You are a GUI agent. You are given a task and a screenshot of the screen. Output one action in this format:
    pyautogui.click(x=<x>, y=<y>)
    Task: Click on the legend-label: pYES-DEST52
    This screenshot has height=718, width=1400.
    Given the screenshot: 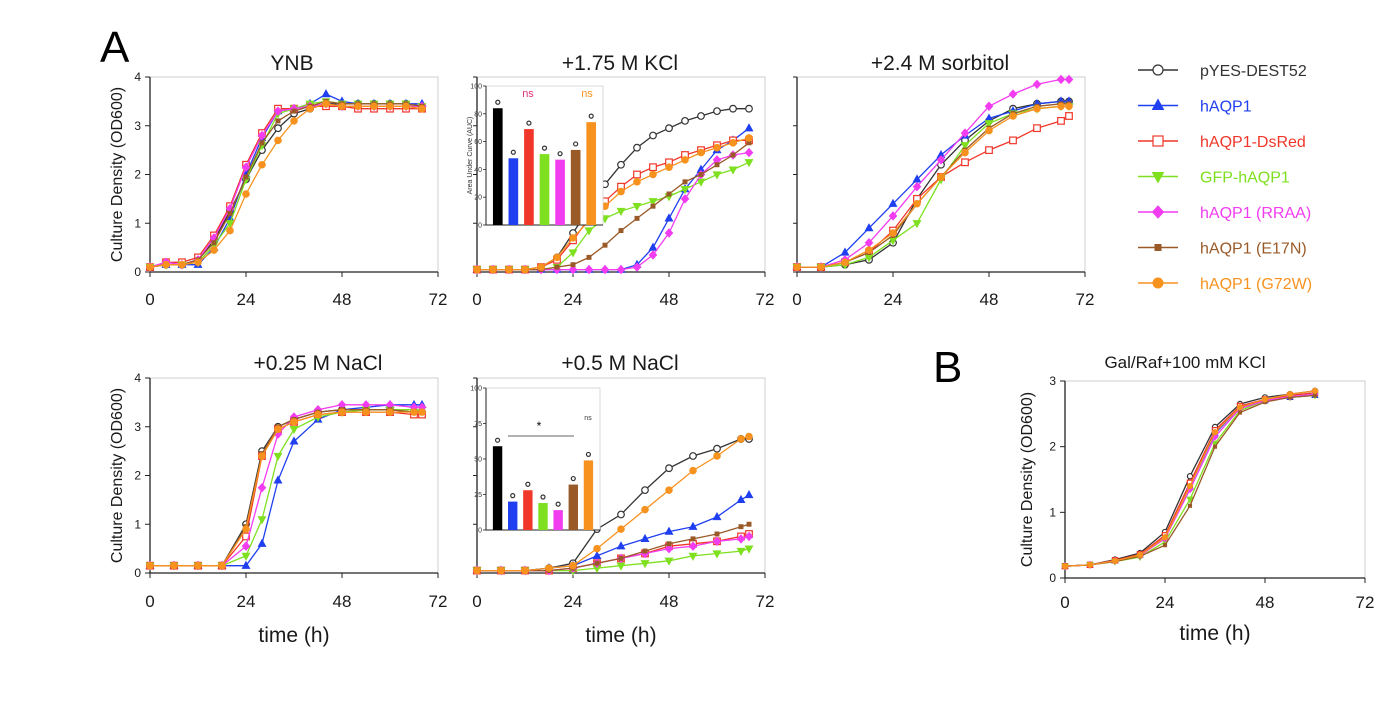 What is the action you would take?
    pyautogui.click(x=1253, y=71)
    